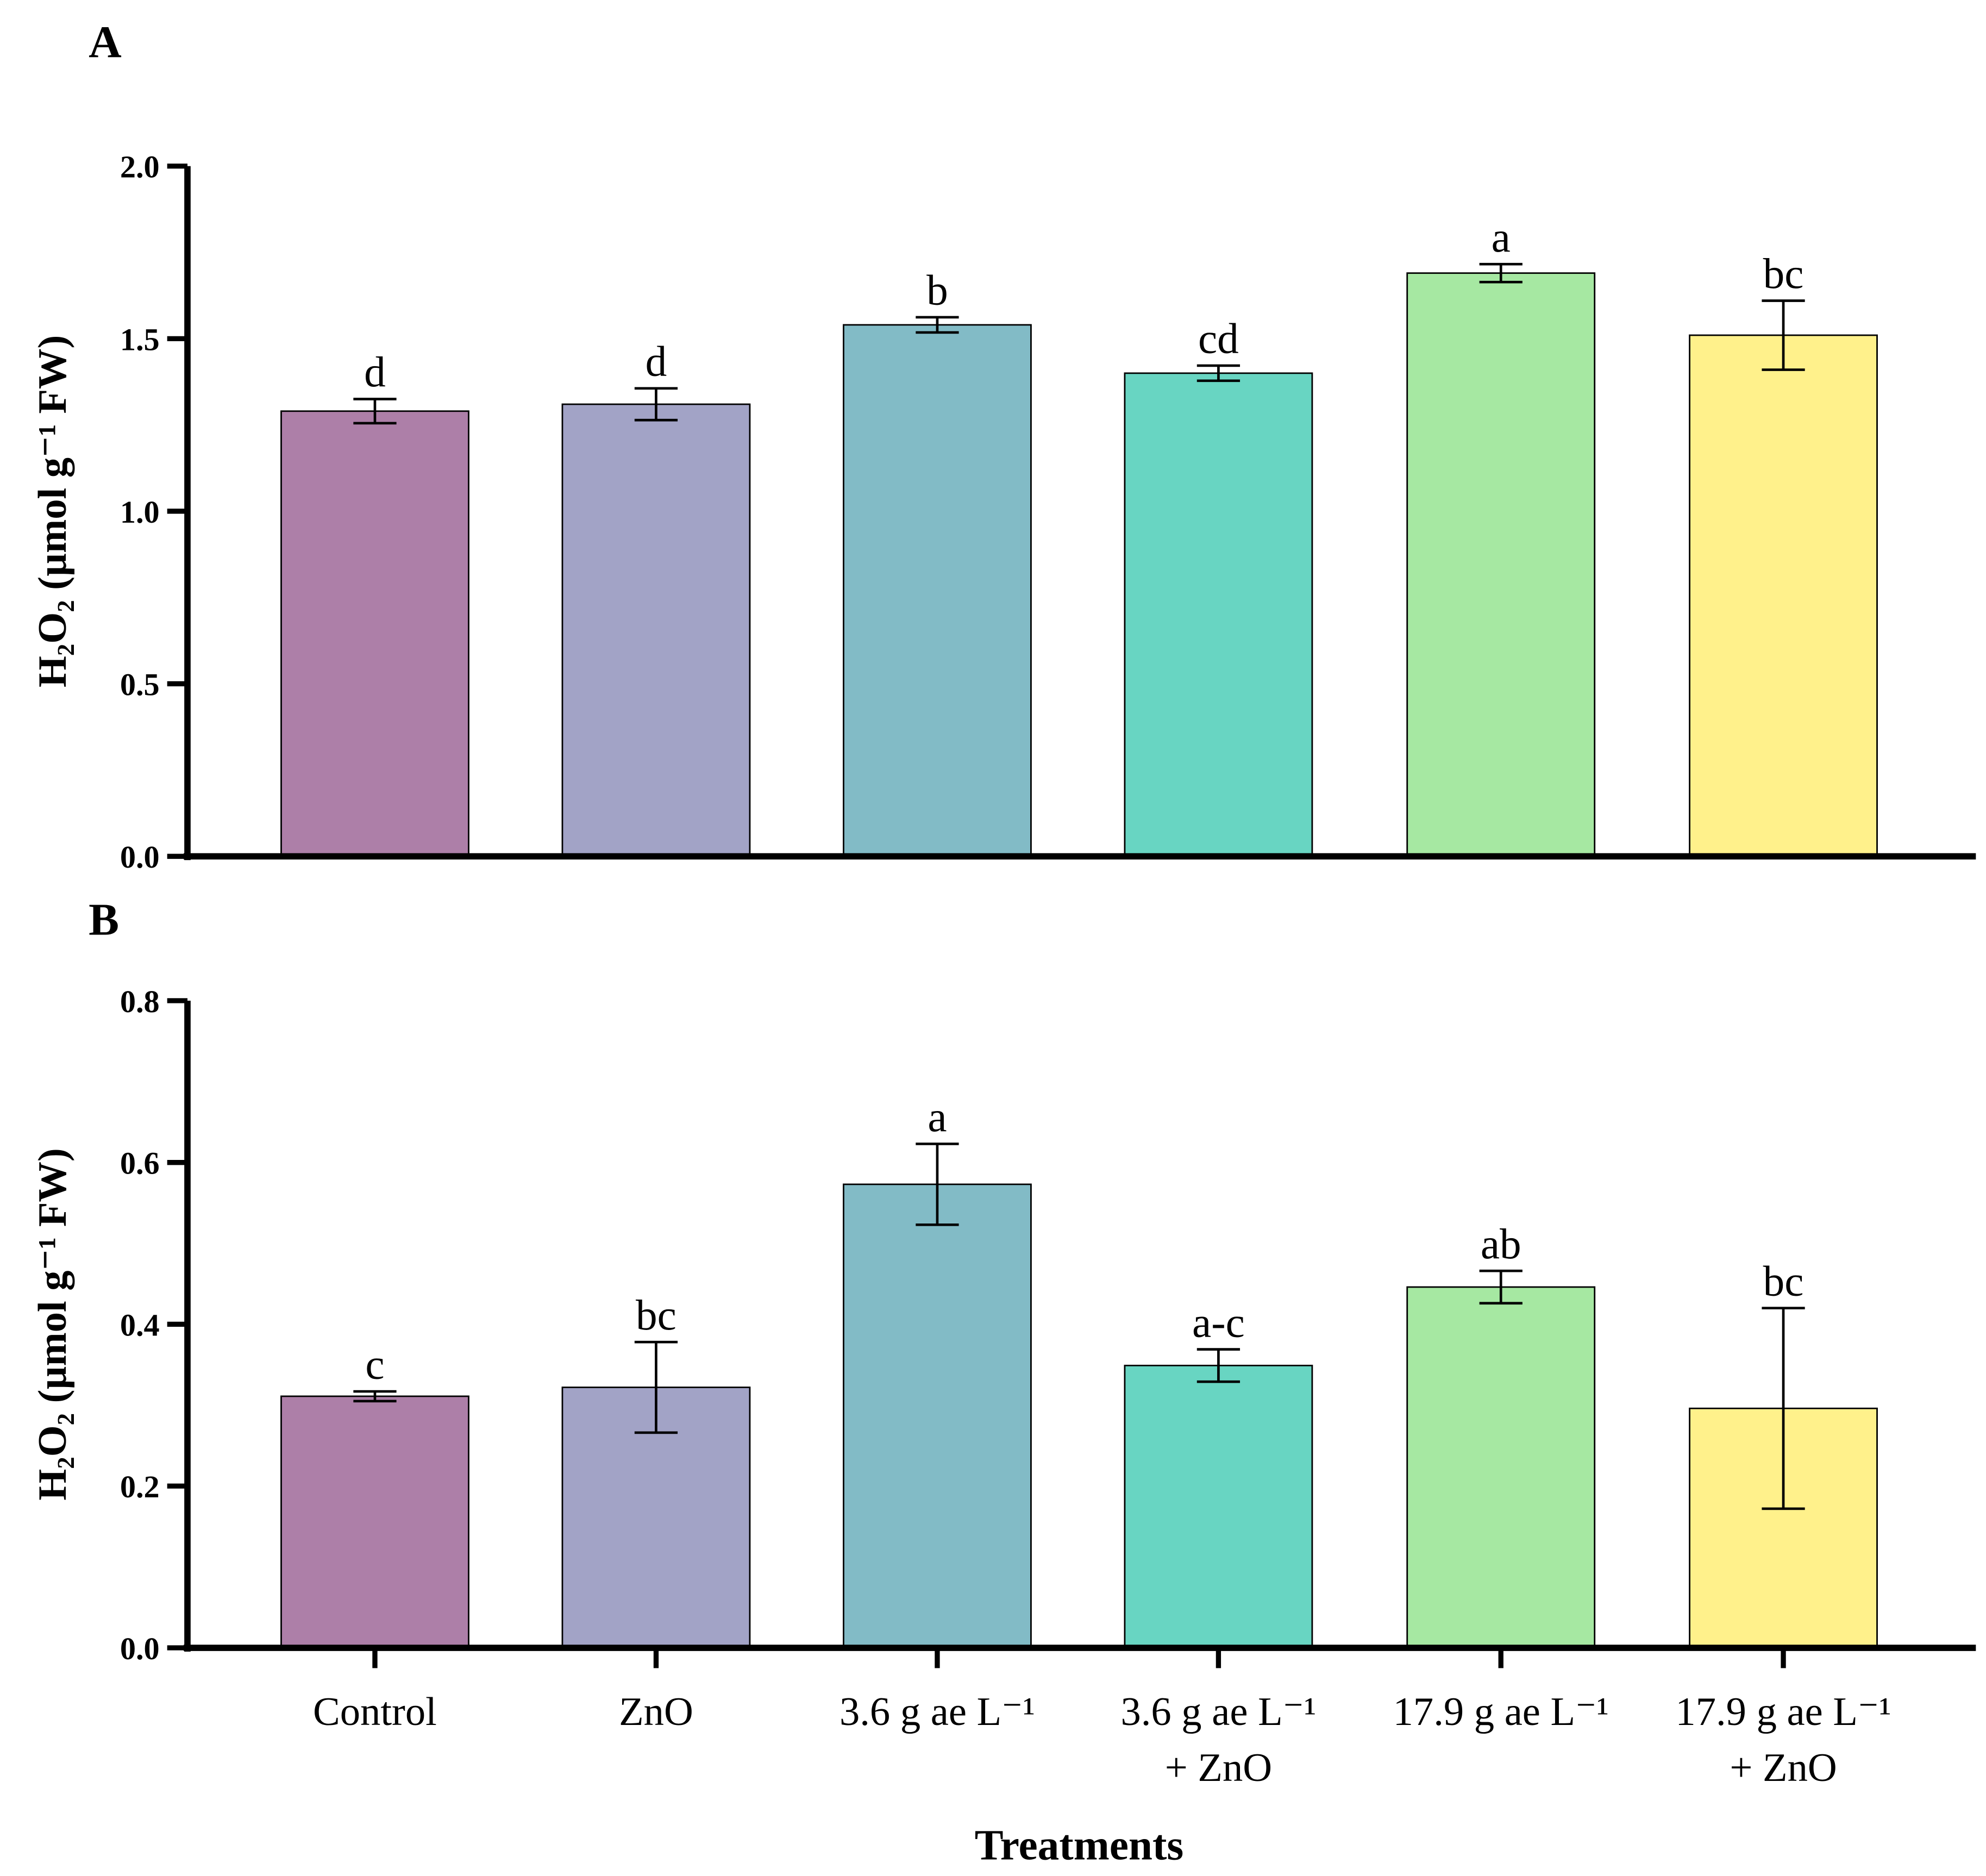 This screenshot has height=1876, width=1986. I want to click on panel-label: B, so click(104, 920).